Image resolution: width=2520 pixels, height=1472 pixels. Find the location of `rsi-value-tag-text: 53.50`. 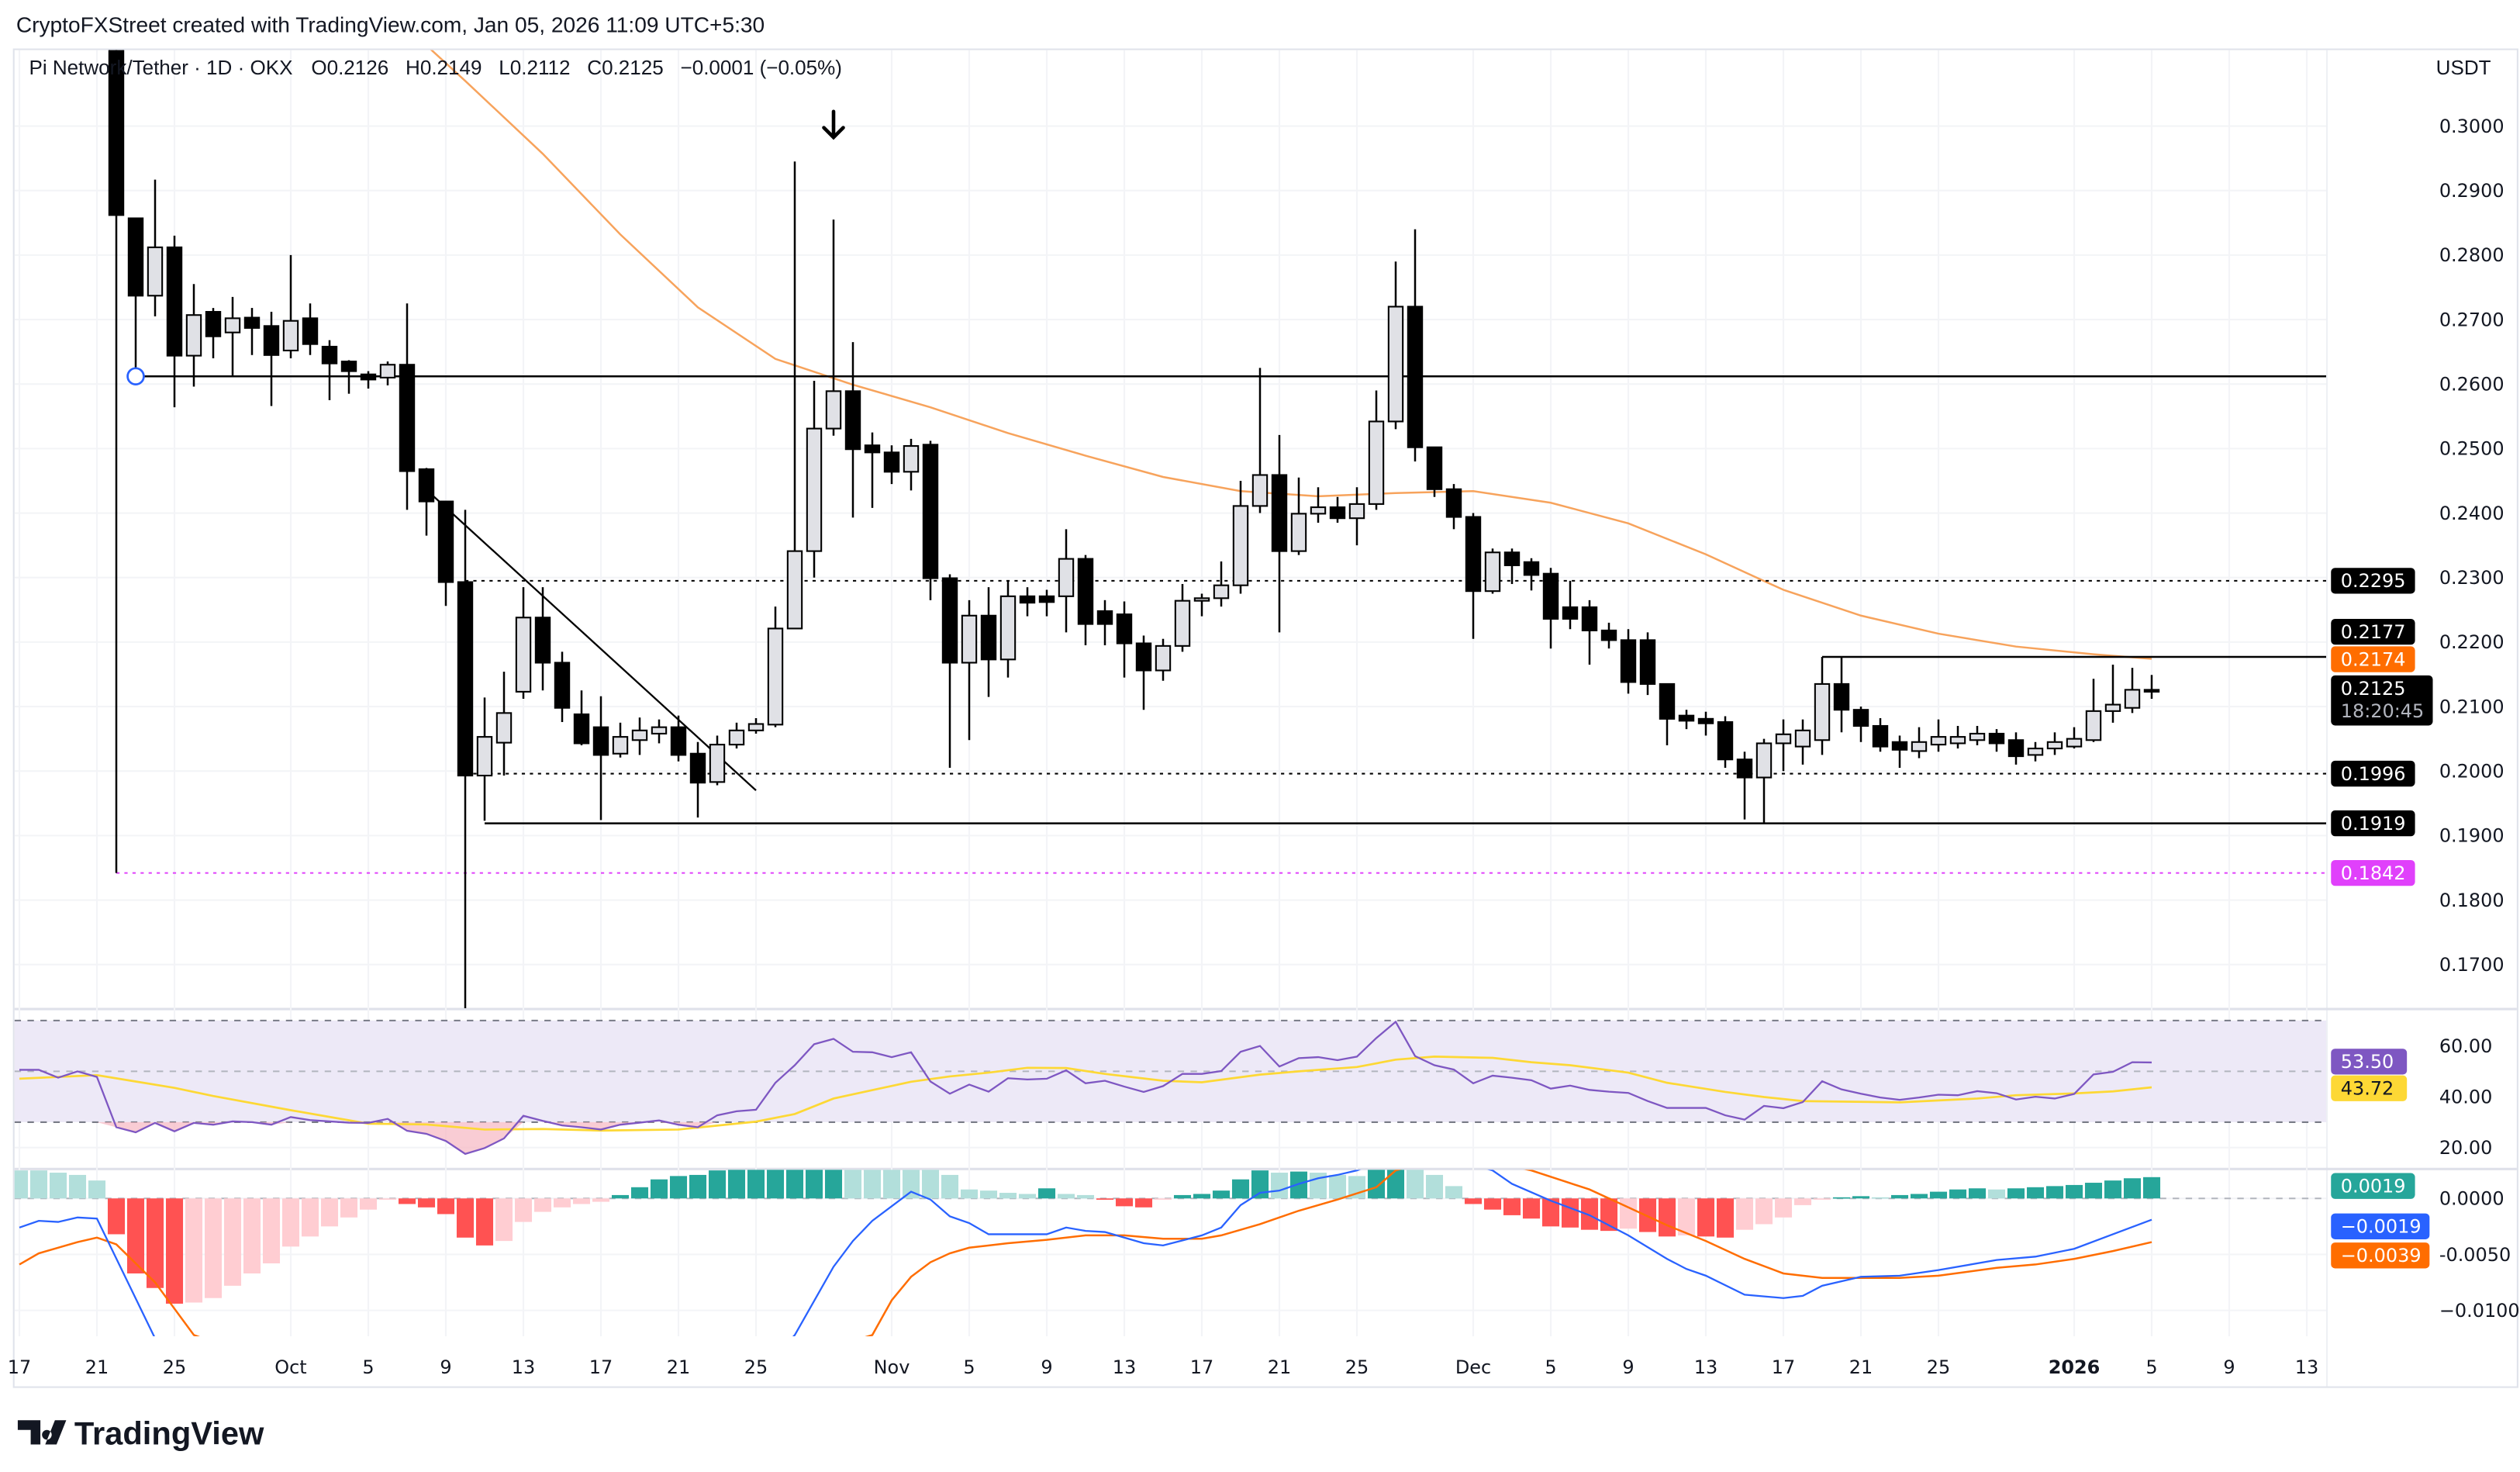

rsi-value-tag-text: 53.50 is located at coordinates (2367, 1062).